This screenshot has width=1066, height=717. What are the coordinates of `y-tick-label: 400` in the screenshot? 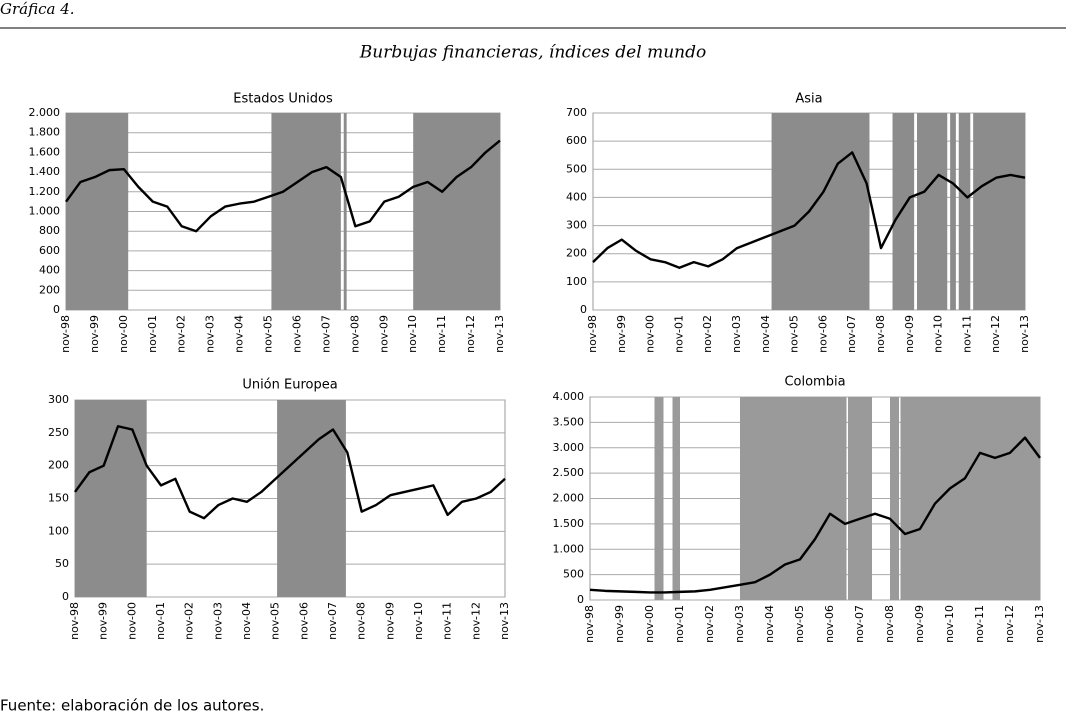 It's located at (49, 270).